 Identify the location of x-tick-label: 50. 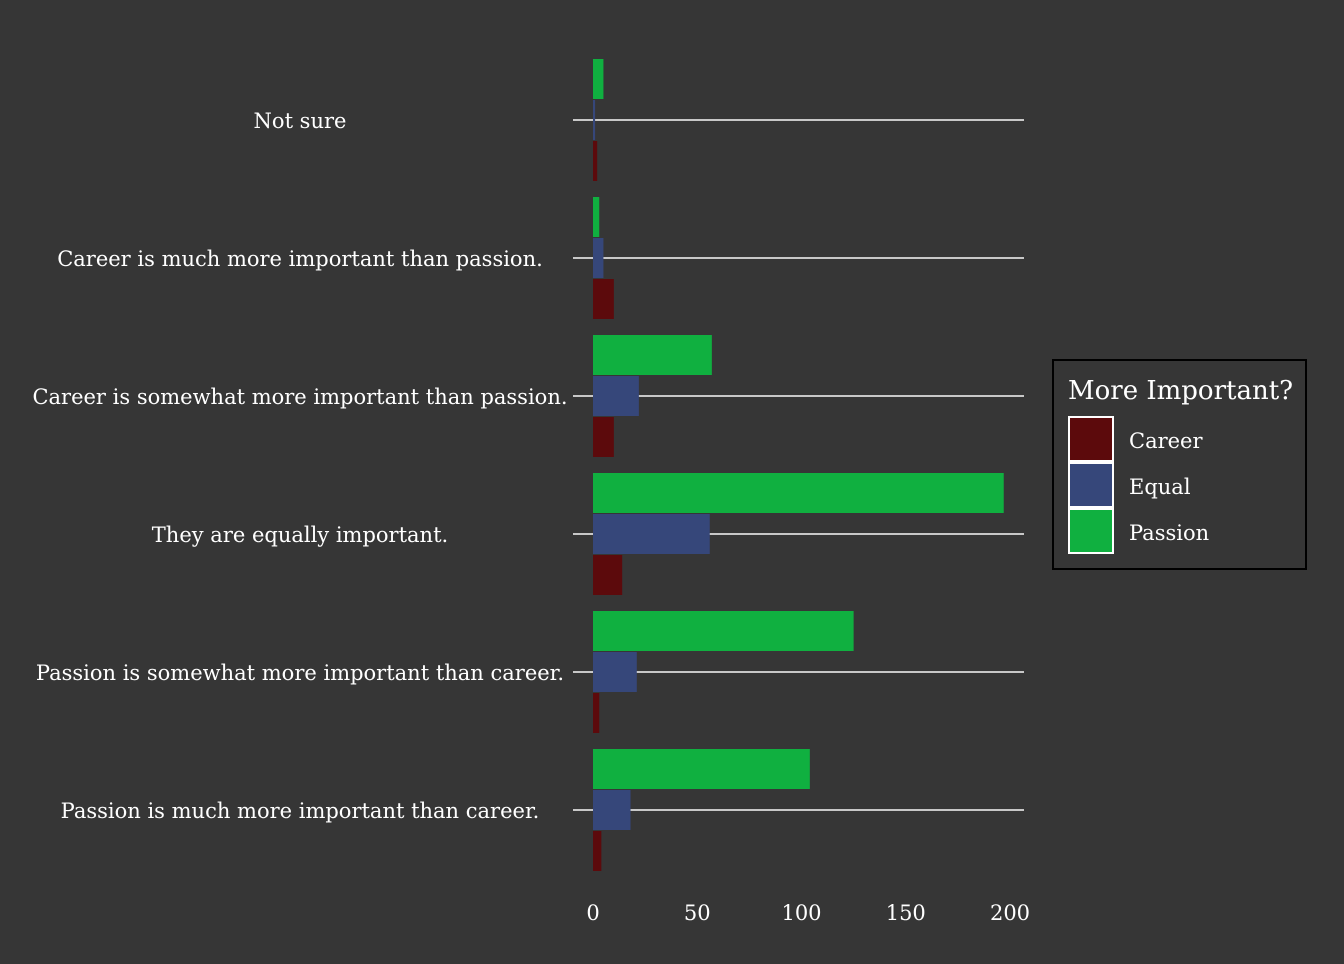
(697, 913).